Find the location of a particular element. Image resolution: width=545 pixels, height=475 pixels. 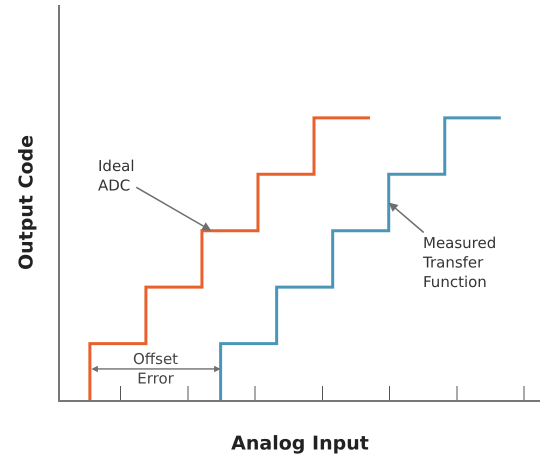

annotation: Measured Transfer Function is located at coordinates (459, 262).